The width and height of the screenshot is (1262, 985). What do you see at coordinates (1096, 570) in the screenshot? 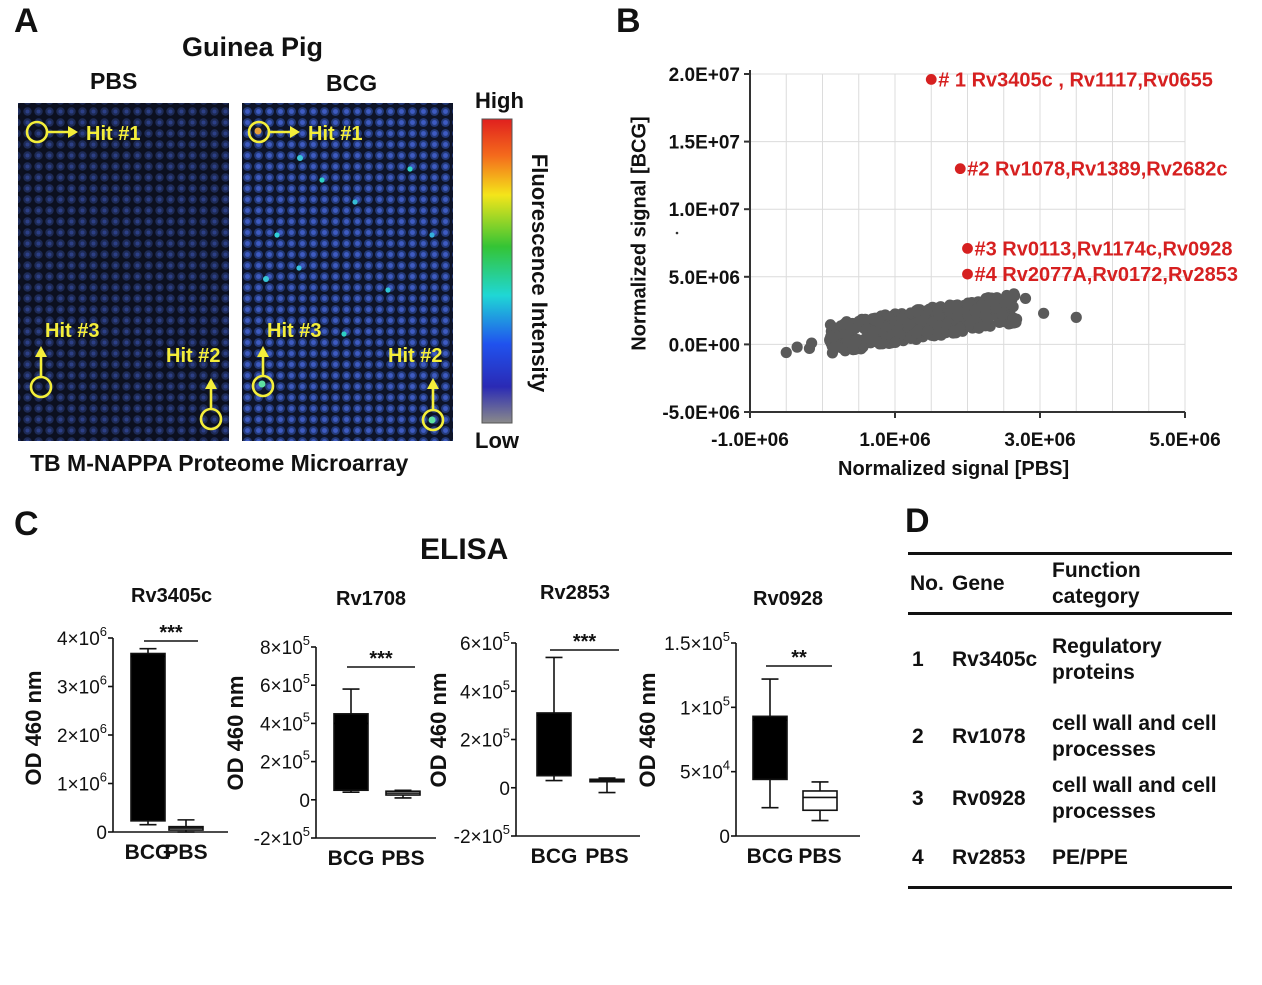
I see `header-function-line1: Function` at bounding box center [1096, 570].